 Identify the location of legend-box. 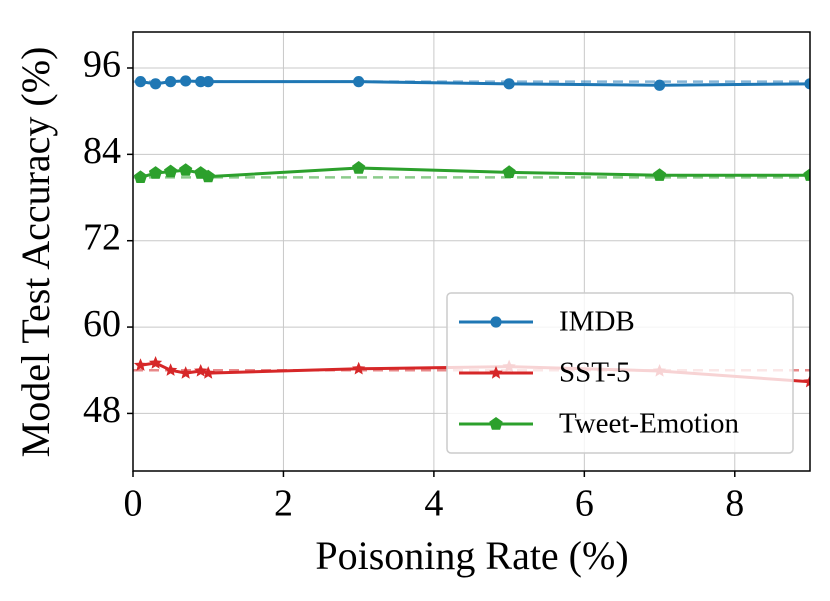
(620, 373).